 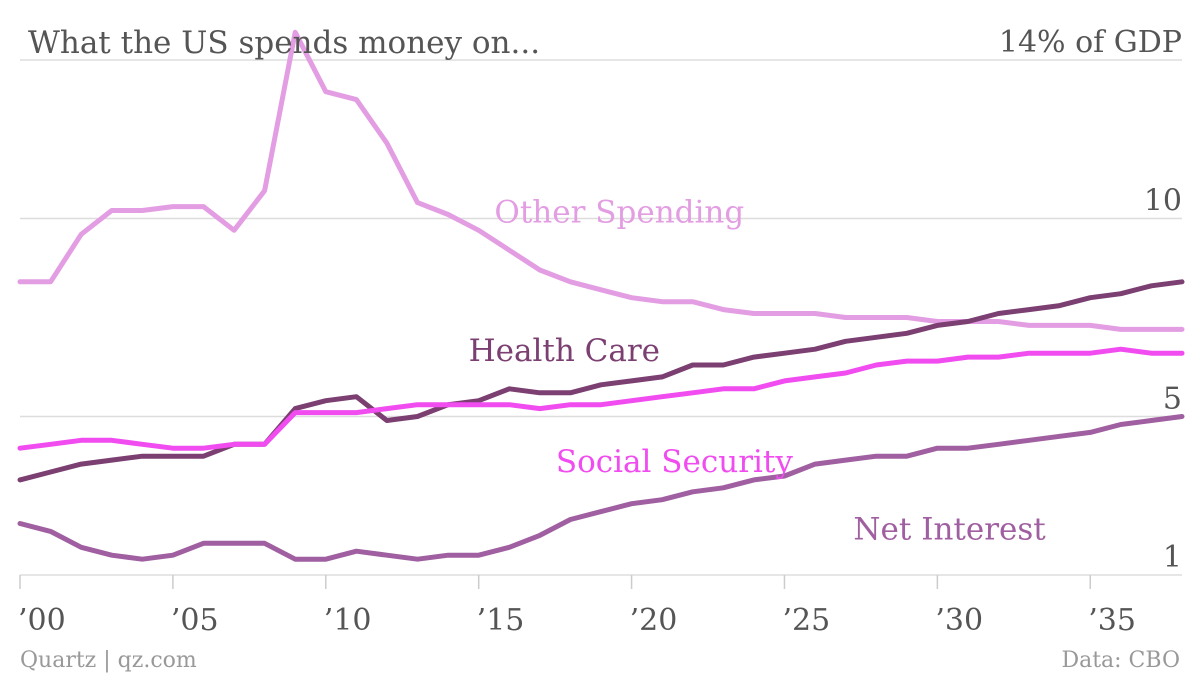 What do you see at coordinates (959, 620) in the screenshot?
I see `x-tick-label-2030: ’30` at bounding box center [959, 620].